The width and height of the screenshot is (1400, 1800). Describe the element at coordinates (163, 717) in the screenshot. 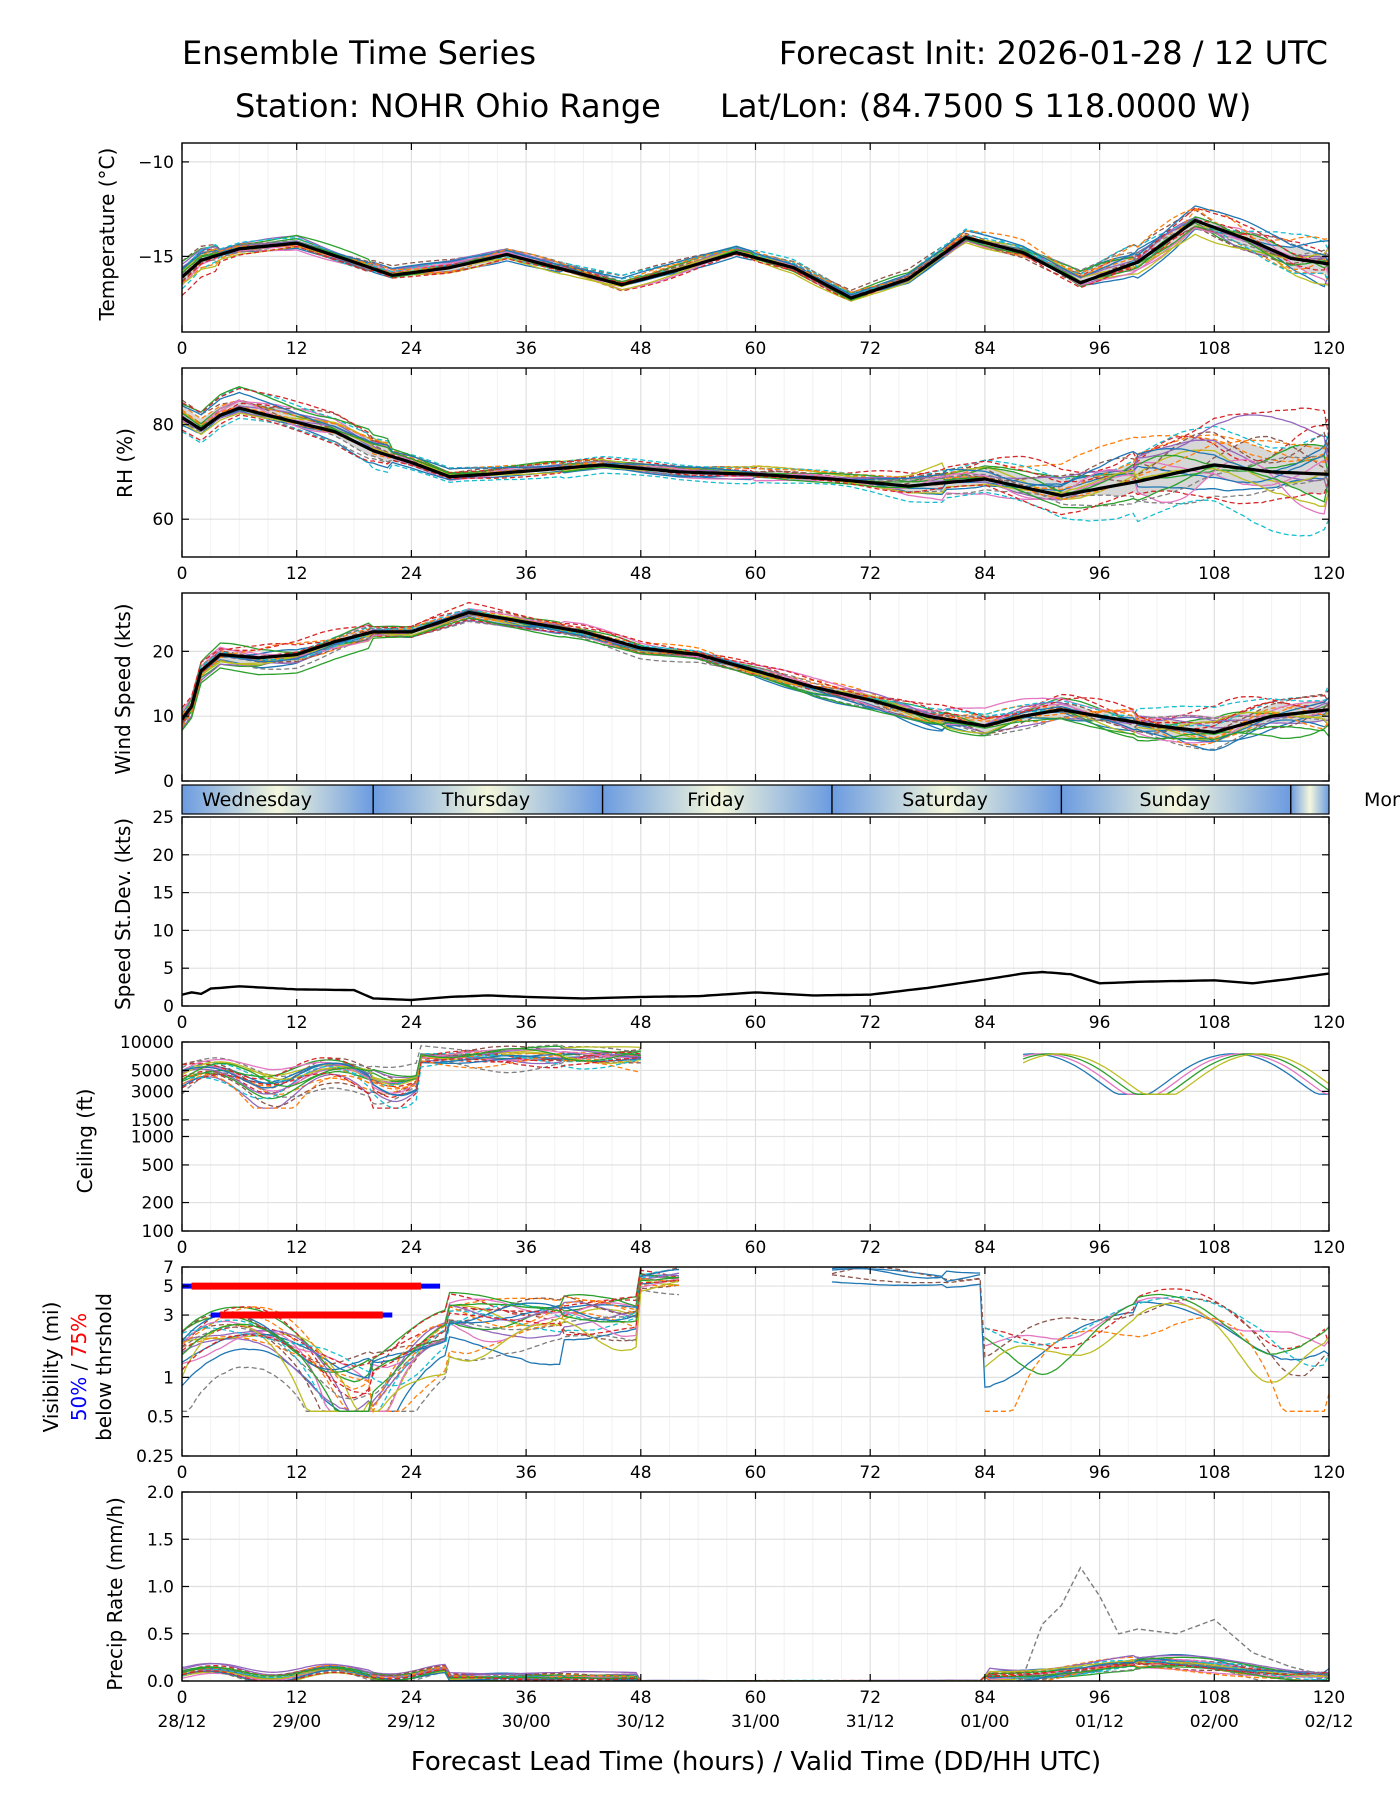

I see `y-tick-label: 10` at that location.